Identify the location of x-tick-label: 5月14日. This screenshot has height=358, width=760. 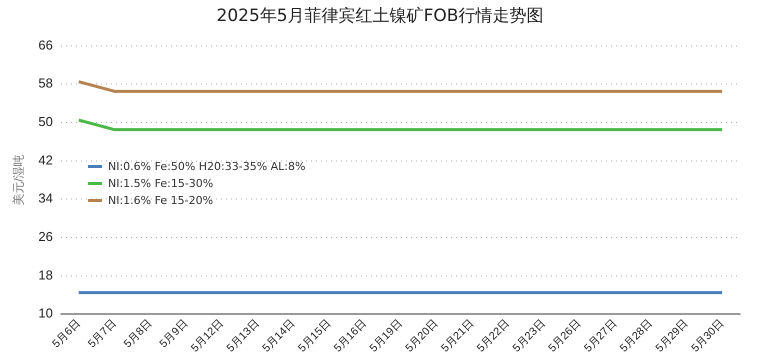
(279, 336).